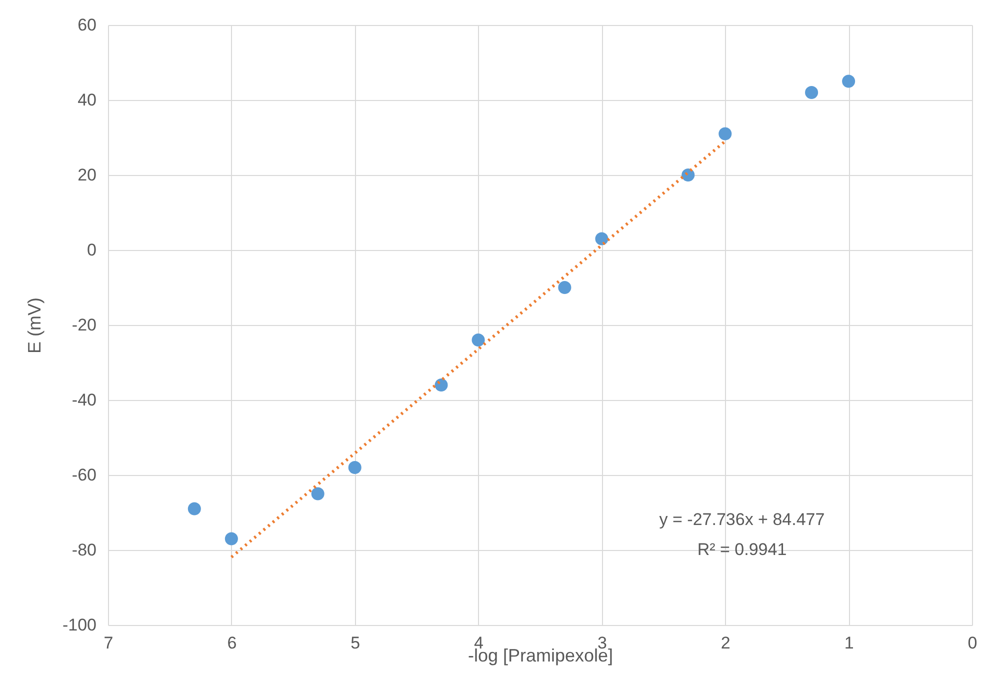 Image resolution: width=983 pixels, height=680 pixels. What do you see at coordinates (742, 519) in the screenshot?
I see `annotation: y = -27.736x + 84.477` at bounding box center [742, 519].